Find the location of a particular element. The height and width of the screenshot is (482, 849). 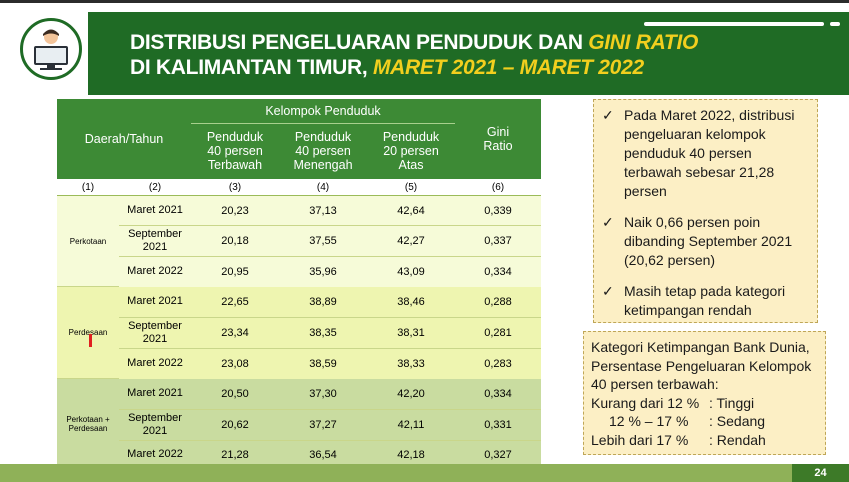

table-row: September 2021 20,18 37,55 42,27 0,337 is located at coordinates (299, 241).